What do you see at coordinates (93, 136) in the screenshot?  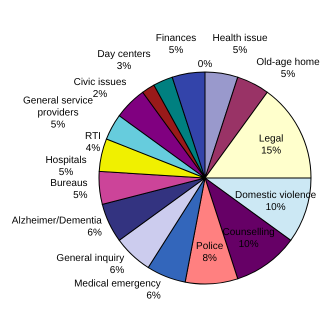 I see `slice-label: RTI` at bounding box center [93, 136].